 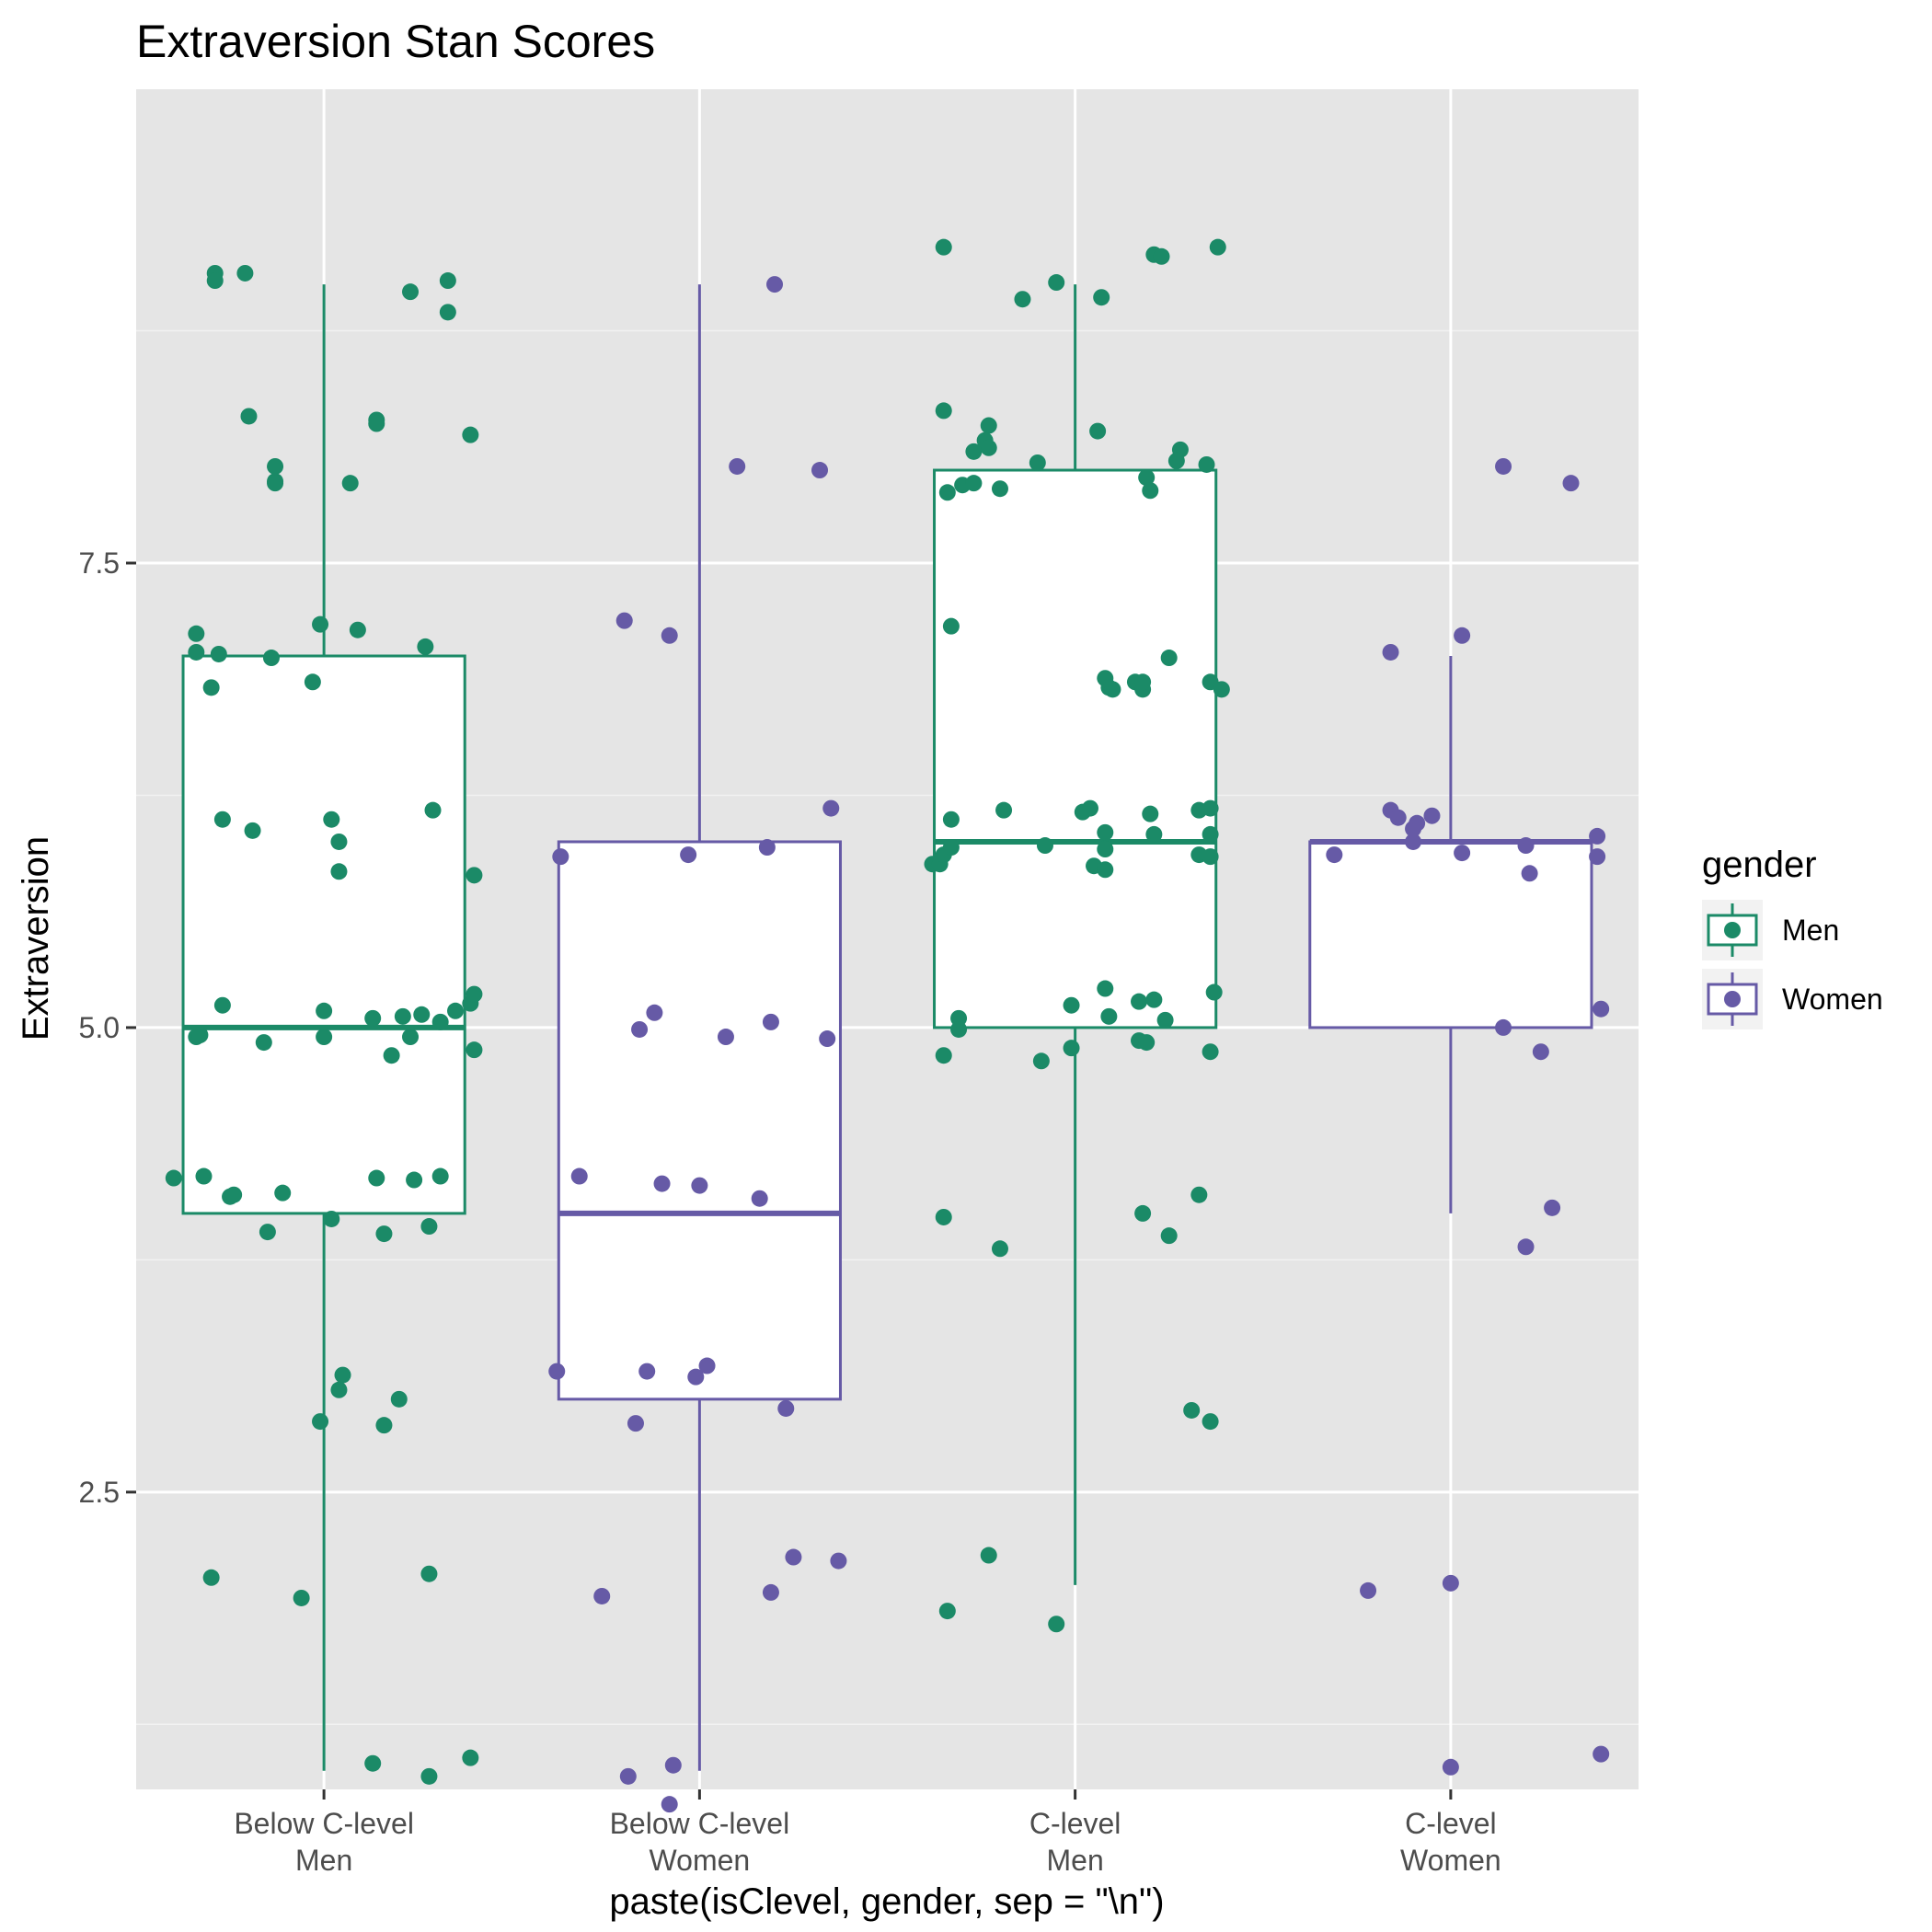 I want to click on x-tick-label: C-level Women, so click(x=1450, y=1842).